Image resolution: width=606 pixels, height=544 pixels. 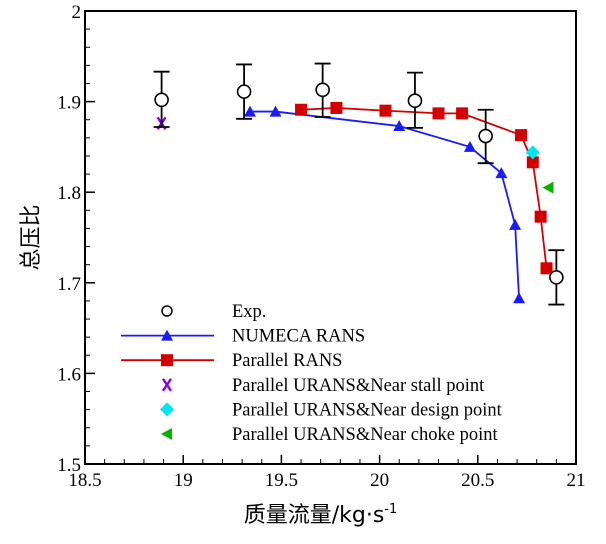 What do you see at coordinates (314, 515) in the screenshot?
I see `x-axis-title-text: 质量流量/kg·s` at bounding box center [314, 515].